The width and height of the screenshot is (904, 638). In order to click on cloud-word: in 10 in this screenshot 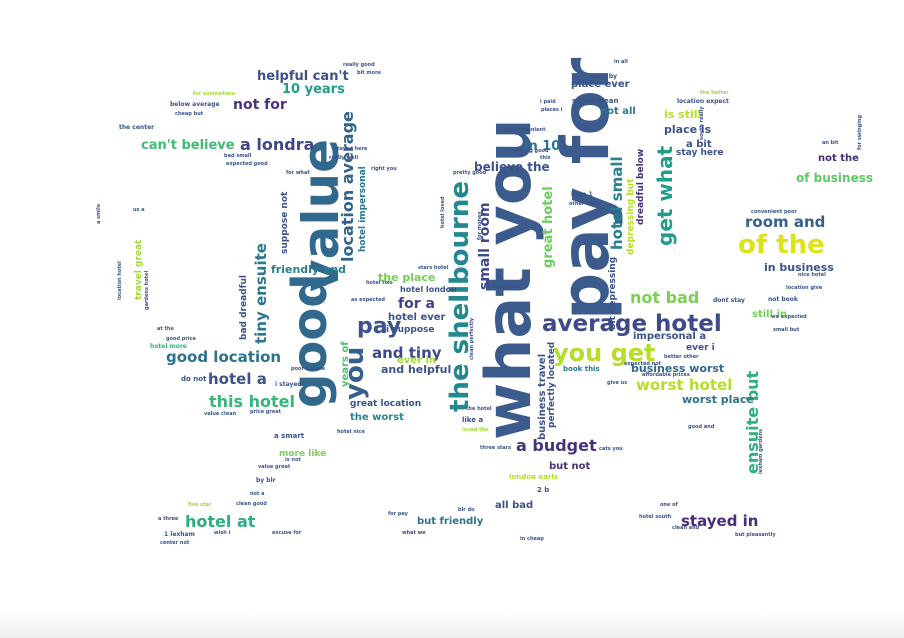, I will do `click(542, 146)`.